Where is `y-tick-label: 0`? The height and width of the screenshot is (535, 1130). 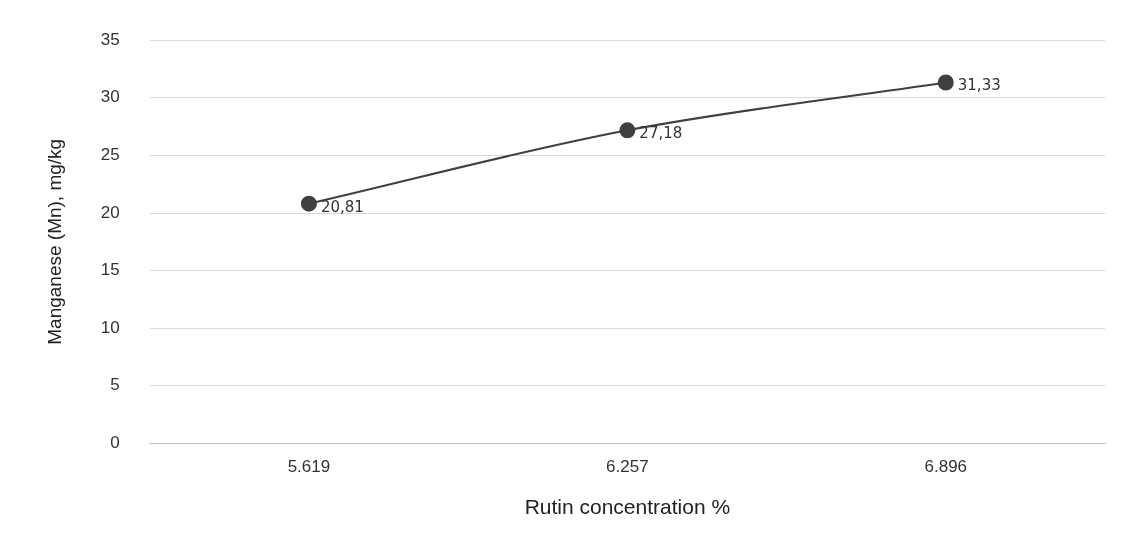
y-tick-label: 0 is located at coordinates (115, 443).